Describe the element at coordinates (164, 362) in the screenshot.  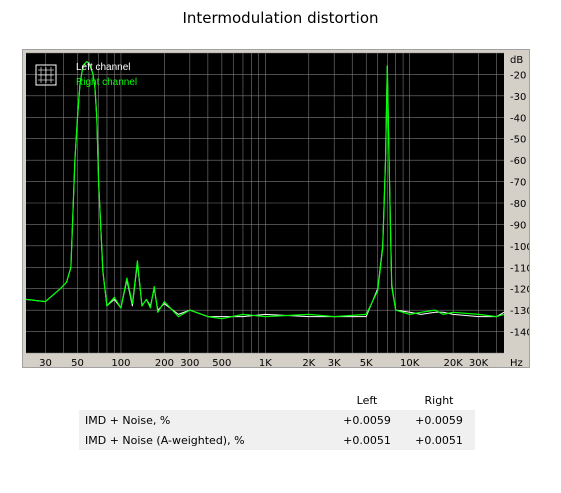
I see `x-tick-label: 200` at that location.